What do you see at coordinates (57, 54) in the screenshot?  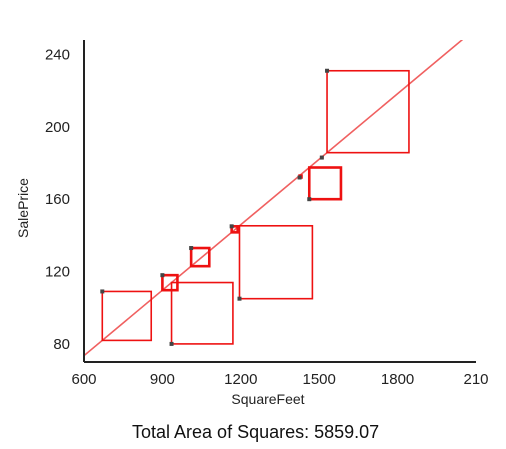 I see `y-tick-label: 240` at bounding box center [57, 54].